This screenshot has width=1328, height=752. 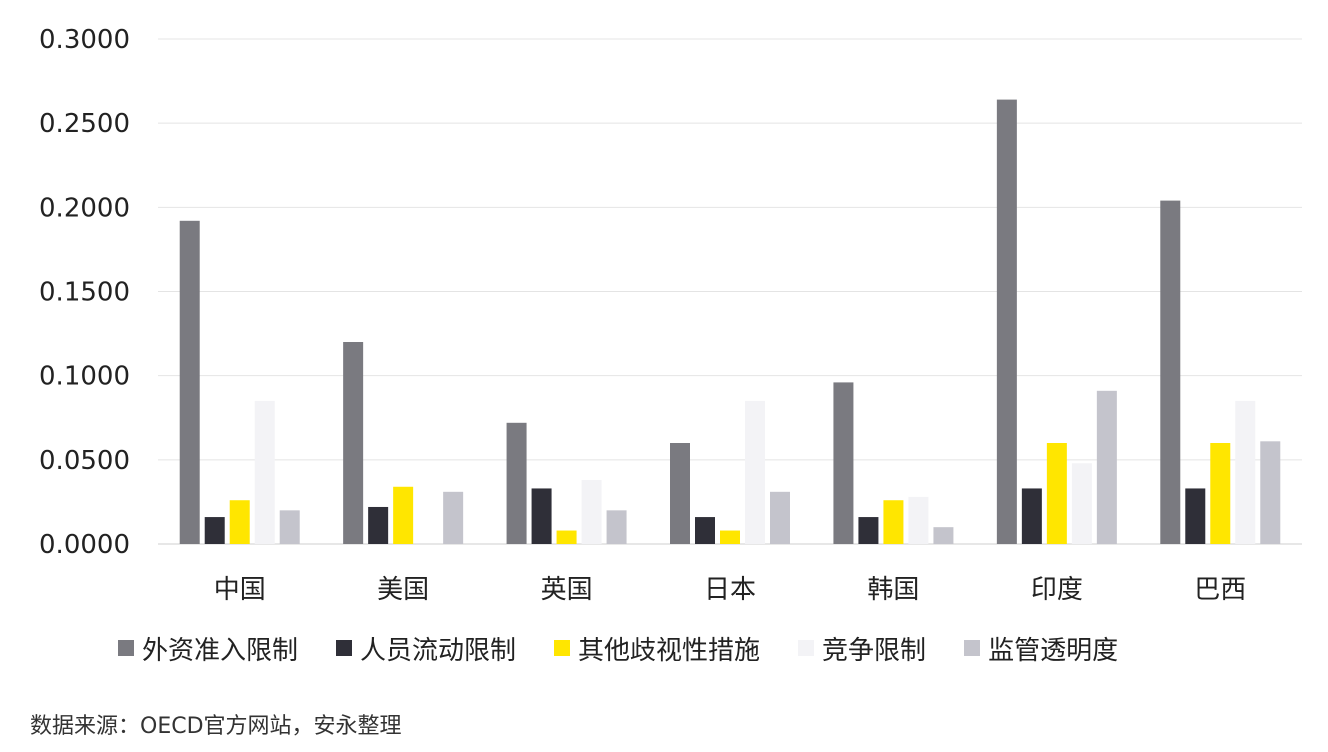 What do you see at coordinates (567, 590) in the screenshot?
I see `x-tick-label: 英国` at bounding box center [567, 590].